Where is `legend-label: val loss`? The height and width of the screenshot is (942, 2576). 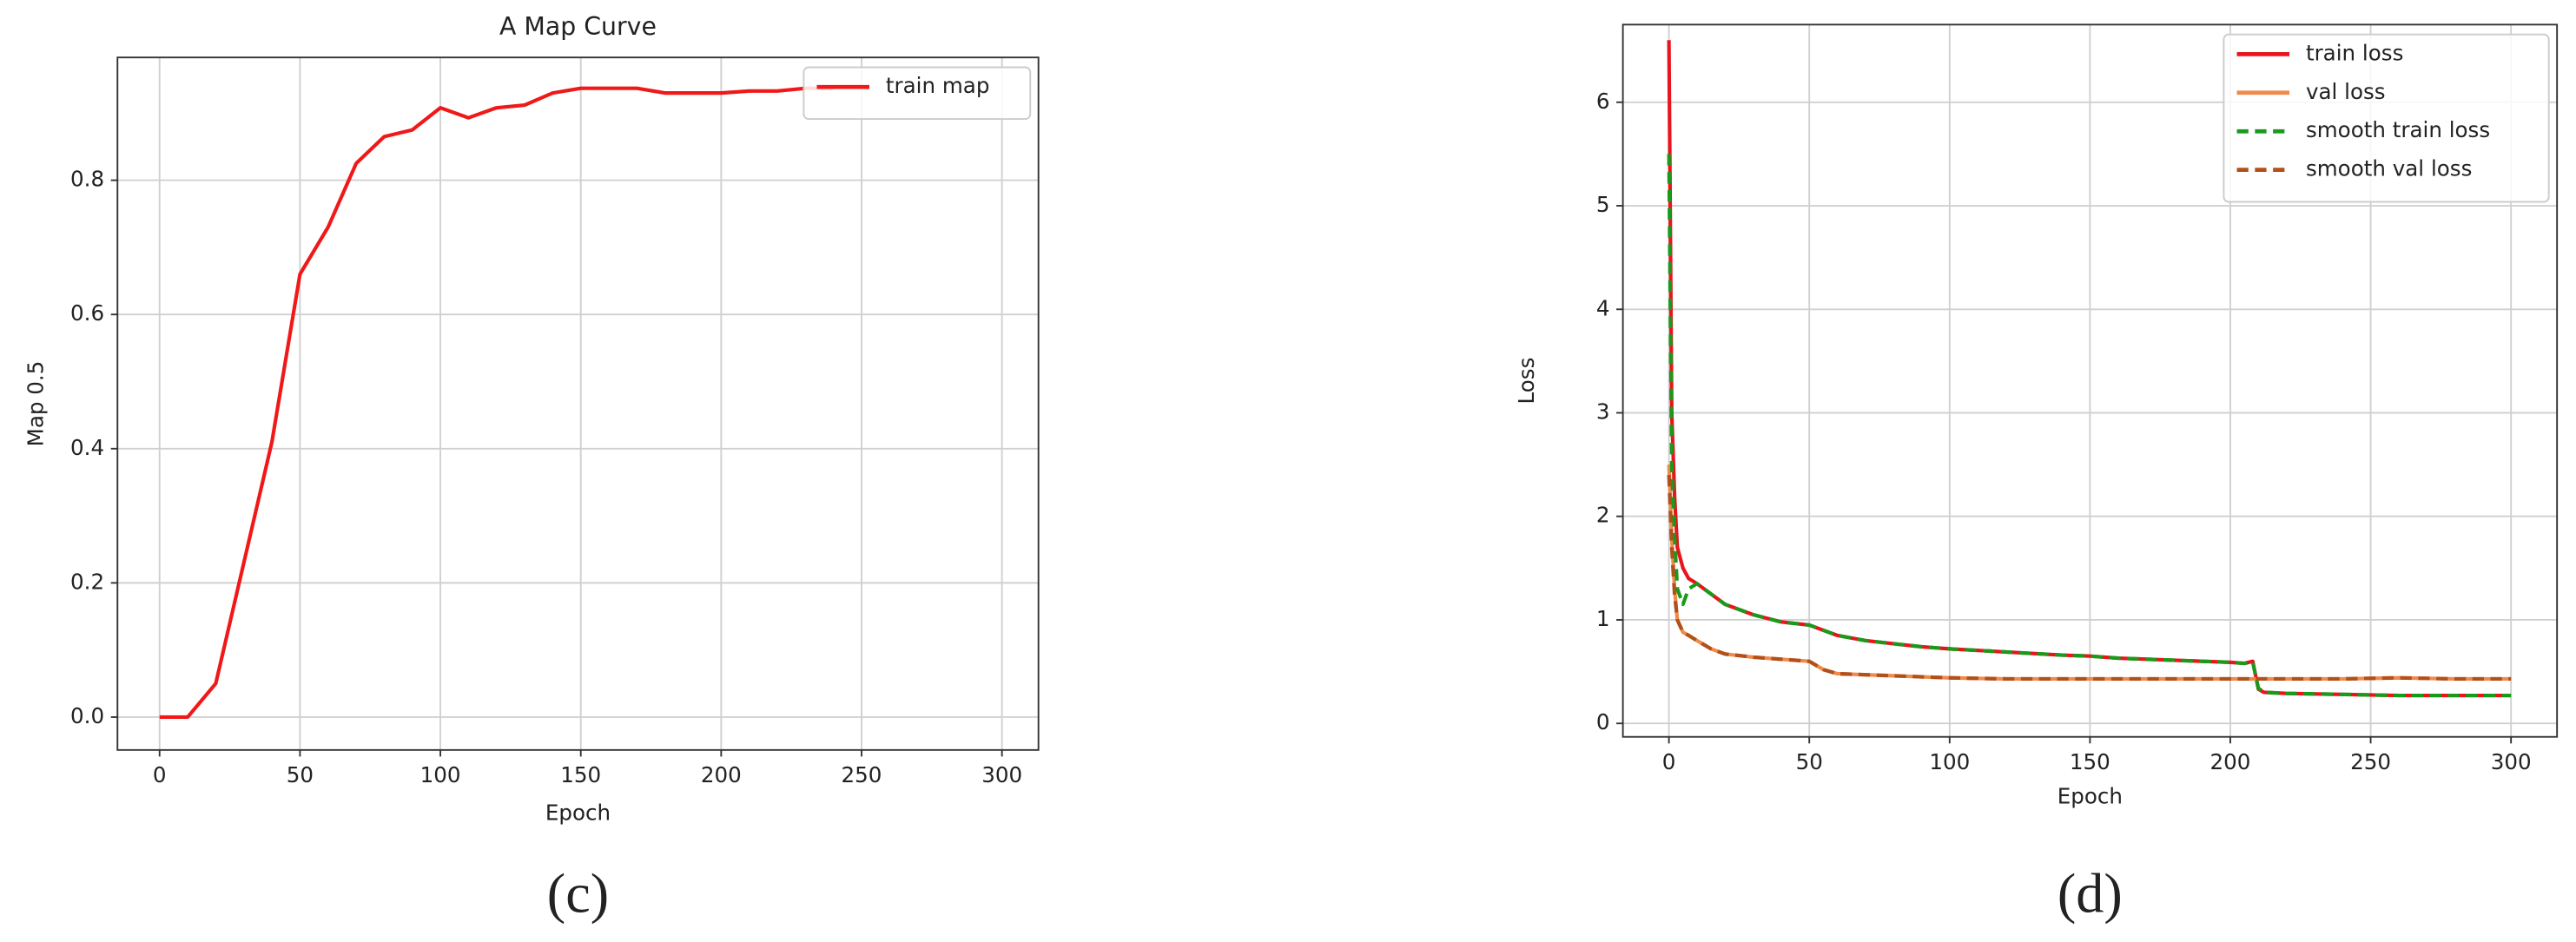 legend-label: val loss is located at coordinates (2346, 91).